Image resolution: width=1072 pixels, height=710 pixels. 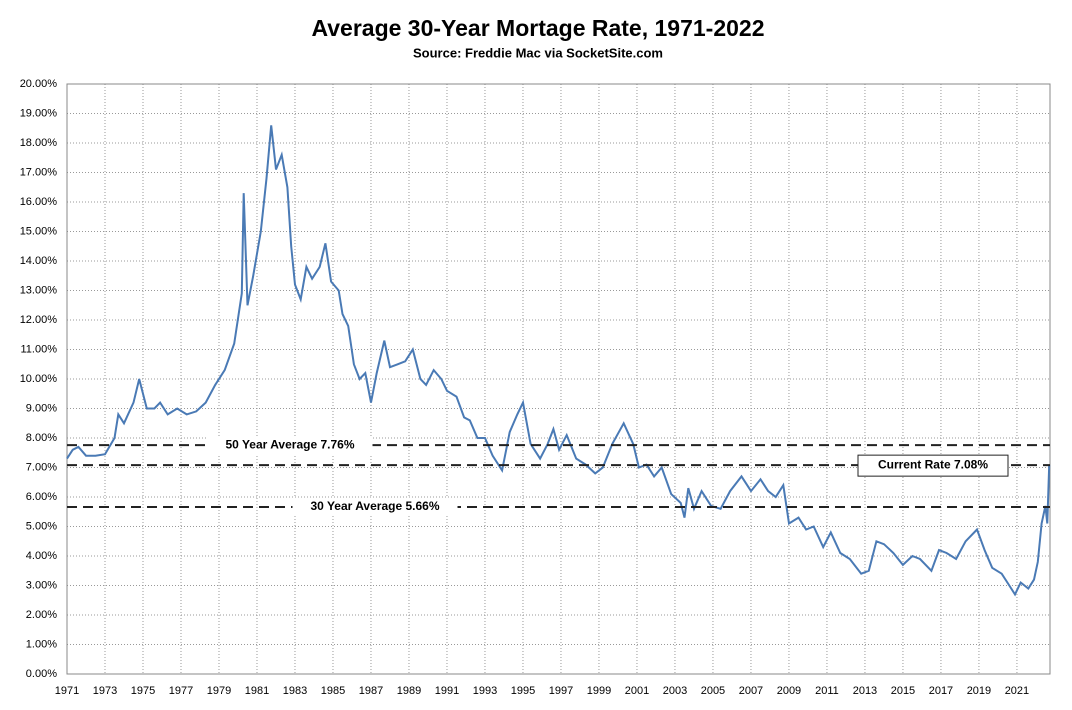 I want to click on y-tick-label: 18.00%, so click(x=39, y=143).